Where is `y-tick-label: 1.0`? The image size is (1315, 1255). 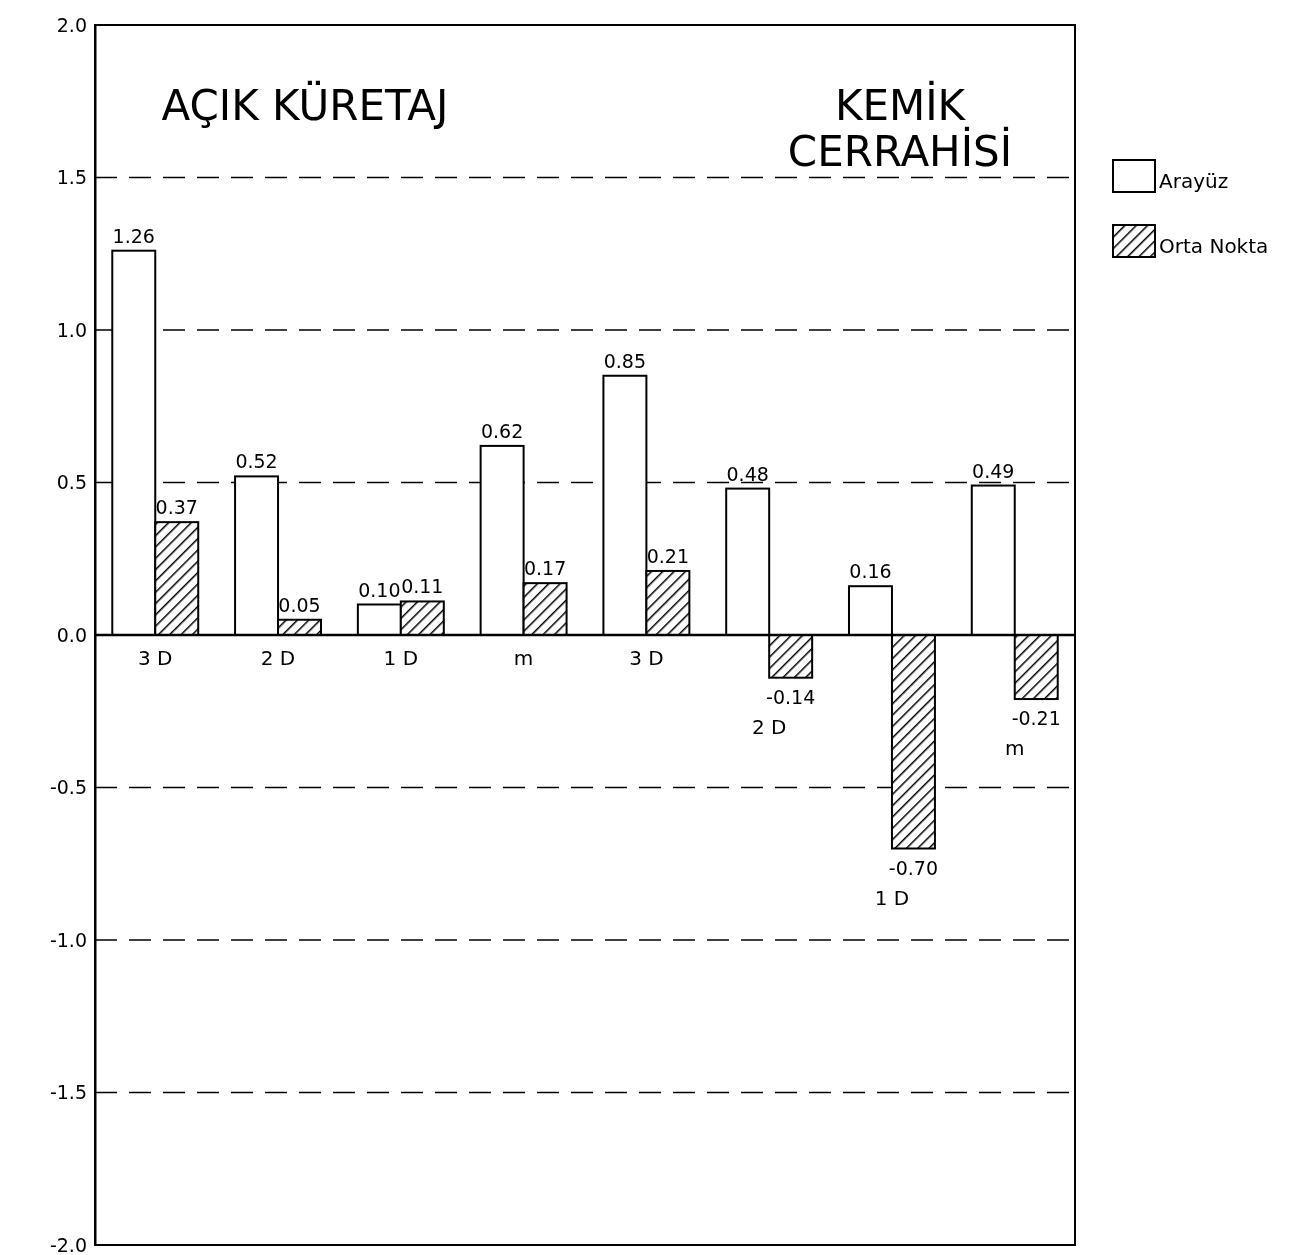 y-tick-label: 1.0 is located at coordinates (71, 329).